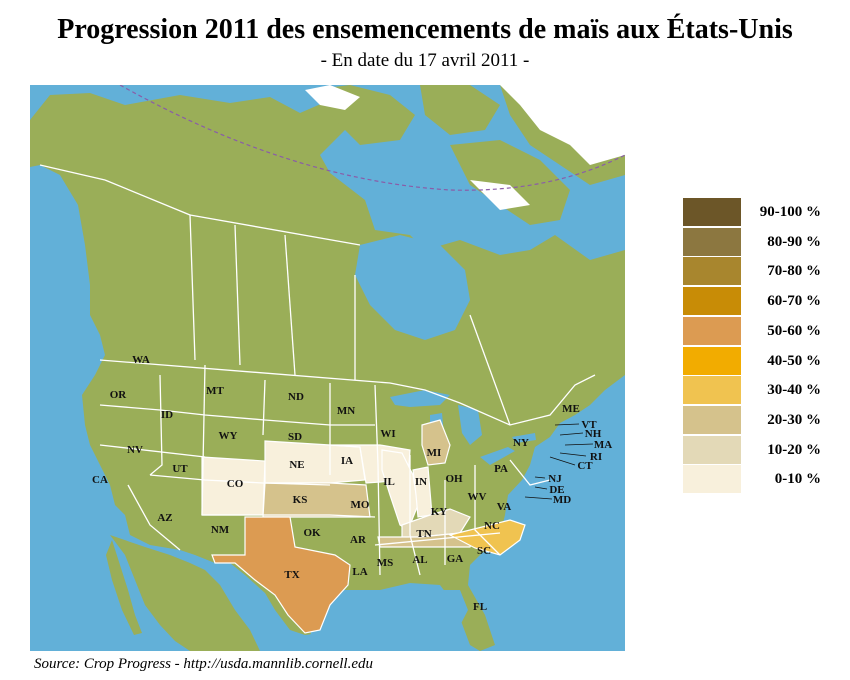  I want to click on state-label-wy: WY, so click(228, 436).